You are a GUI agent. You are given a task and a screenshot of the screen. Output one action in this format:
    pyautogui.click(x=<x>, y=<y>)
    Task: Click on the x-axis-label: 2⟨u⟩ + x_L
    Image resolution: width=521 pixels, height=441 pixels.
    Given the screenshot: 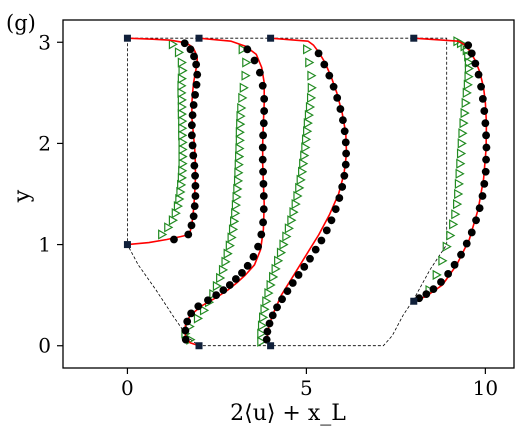 What is the action you would take?
    pyautogui.click(x=288, y=413)
    